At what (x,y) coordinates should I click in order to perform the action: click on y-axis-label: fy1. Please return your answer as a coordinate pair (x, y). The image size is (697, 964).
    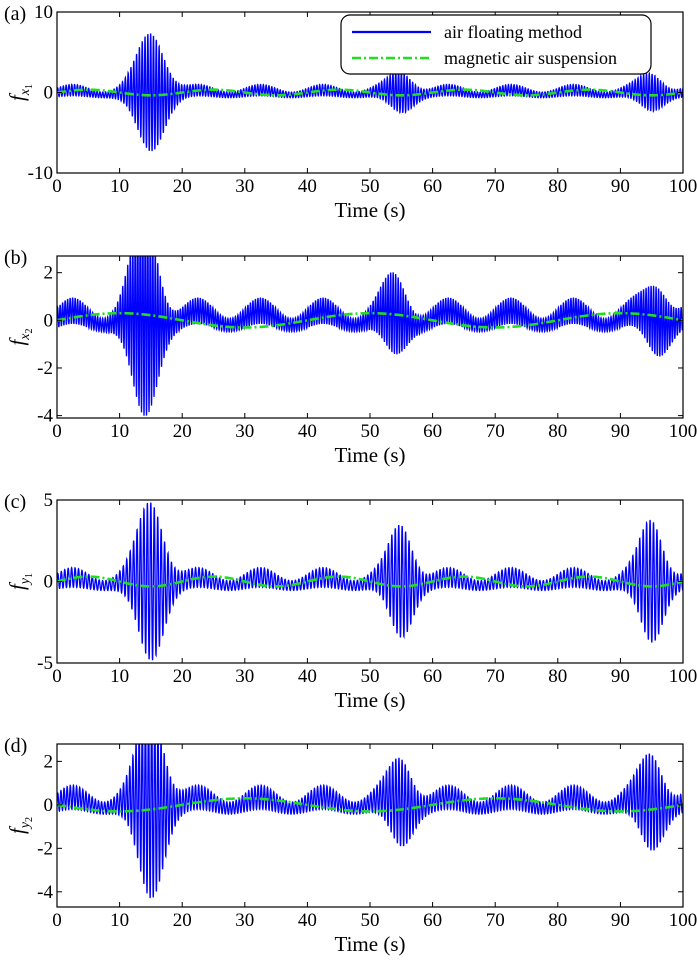
    Looking at the image, I should click on (20, 581).